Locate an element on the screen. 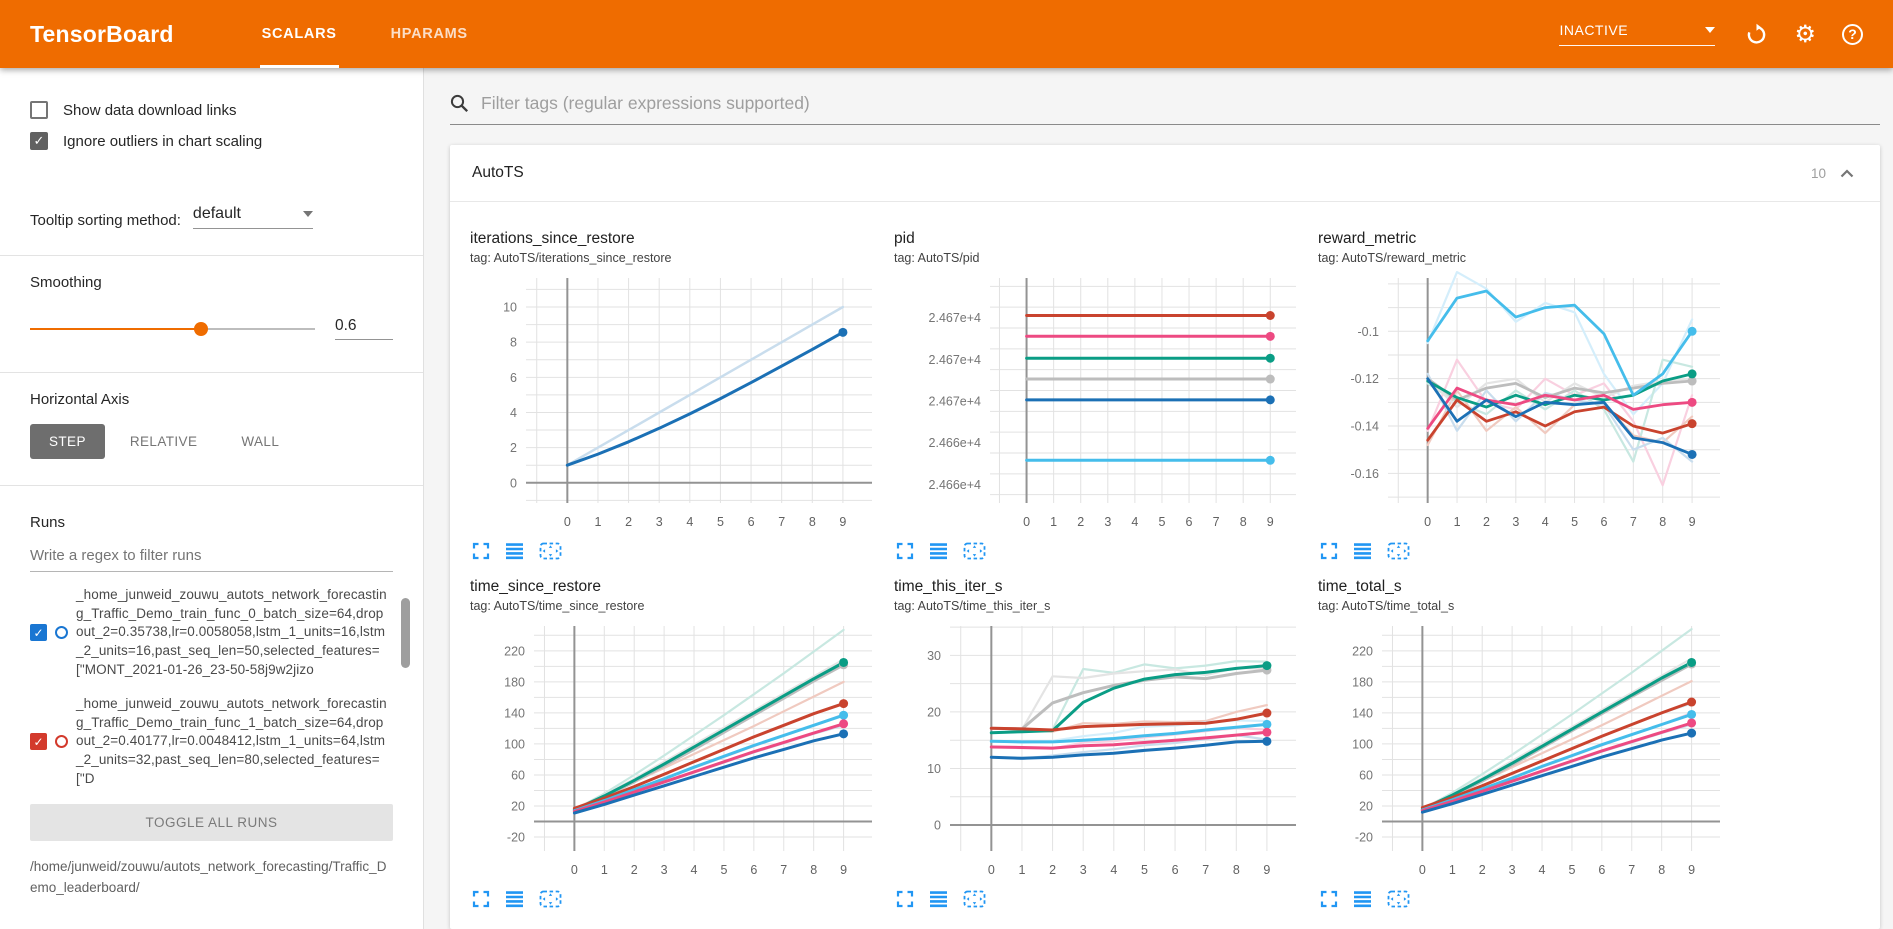  checkbox-ignore-outliers: ✓ Ignore outliers in chart scaling is located at coordinates (211, 141).